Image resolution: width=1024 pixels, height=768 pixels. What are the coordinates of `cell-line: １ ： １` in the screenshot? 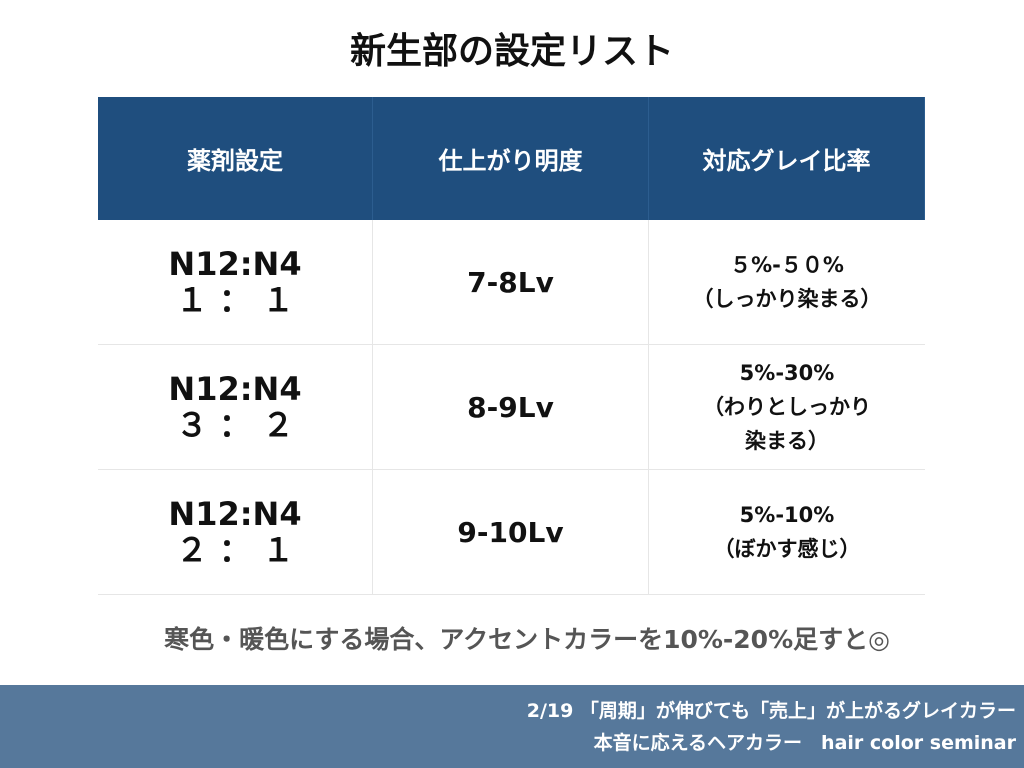 It's located at (235, 300).